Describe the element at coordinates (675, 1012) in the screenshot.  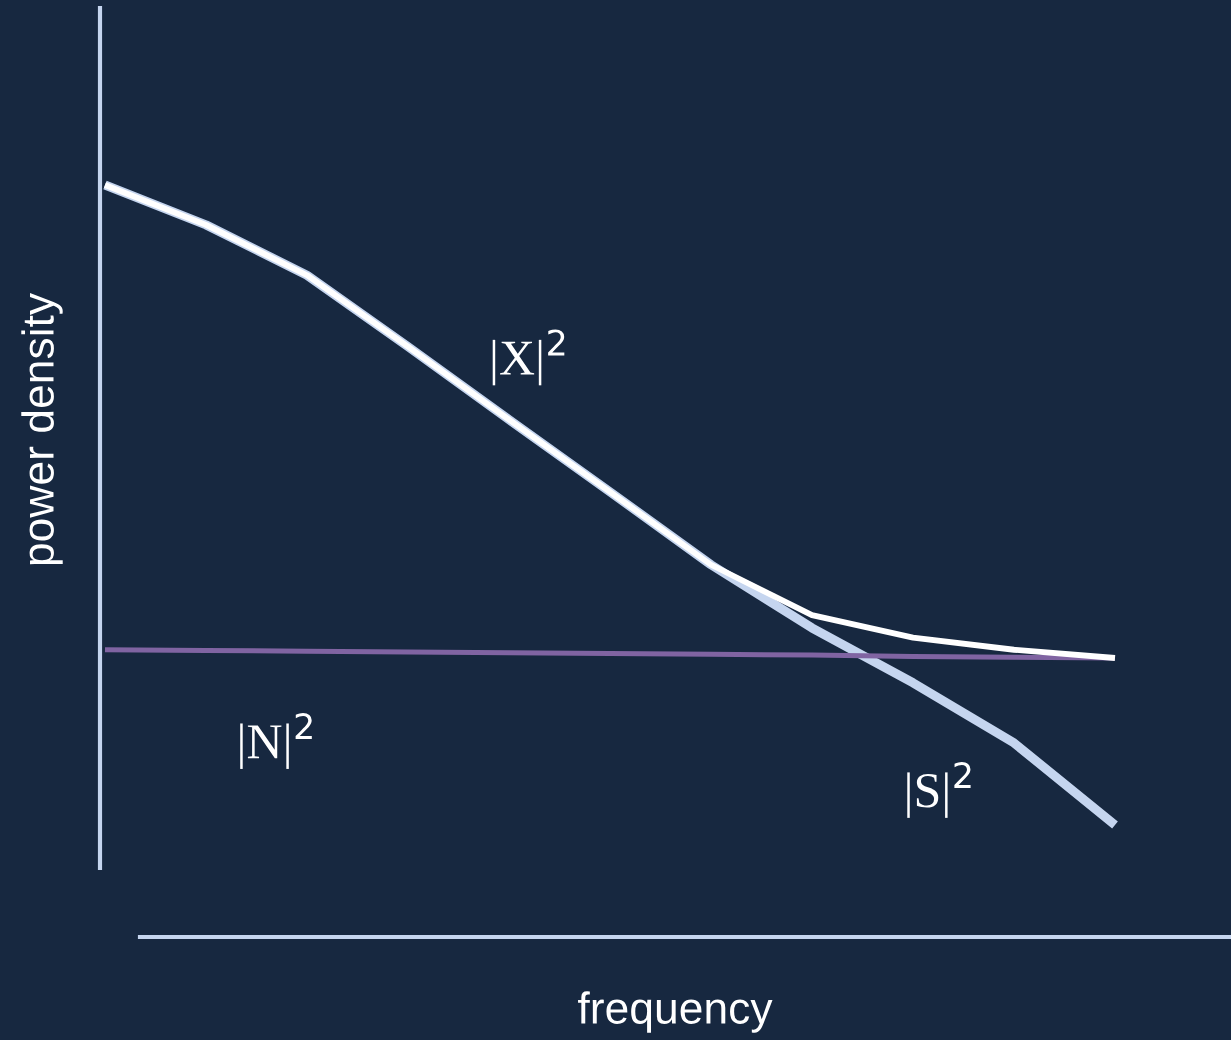
I see `x-axis-title: frequency` at that location.